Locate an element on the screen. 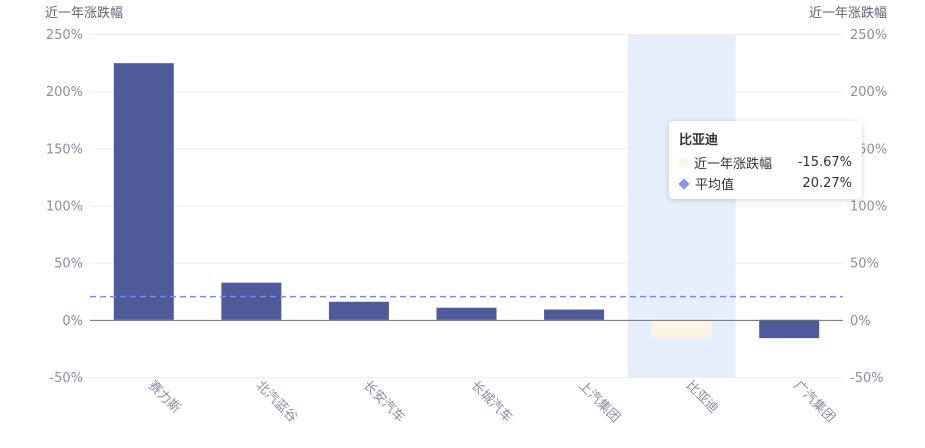 This screenshot has height=448, width=925. category-label: 长安汽车 is located at coordinates (384, 402).